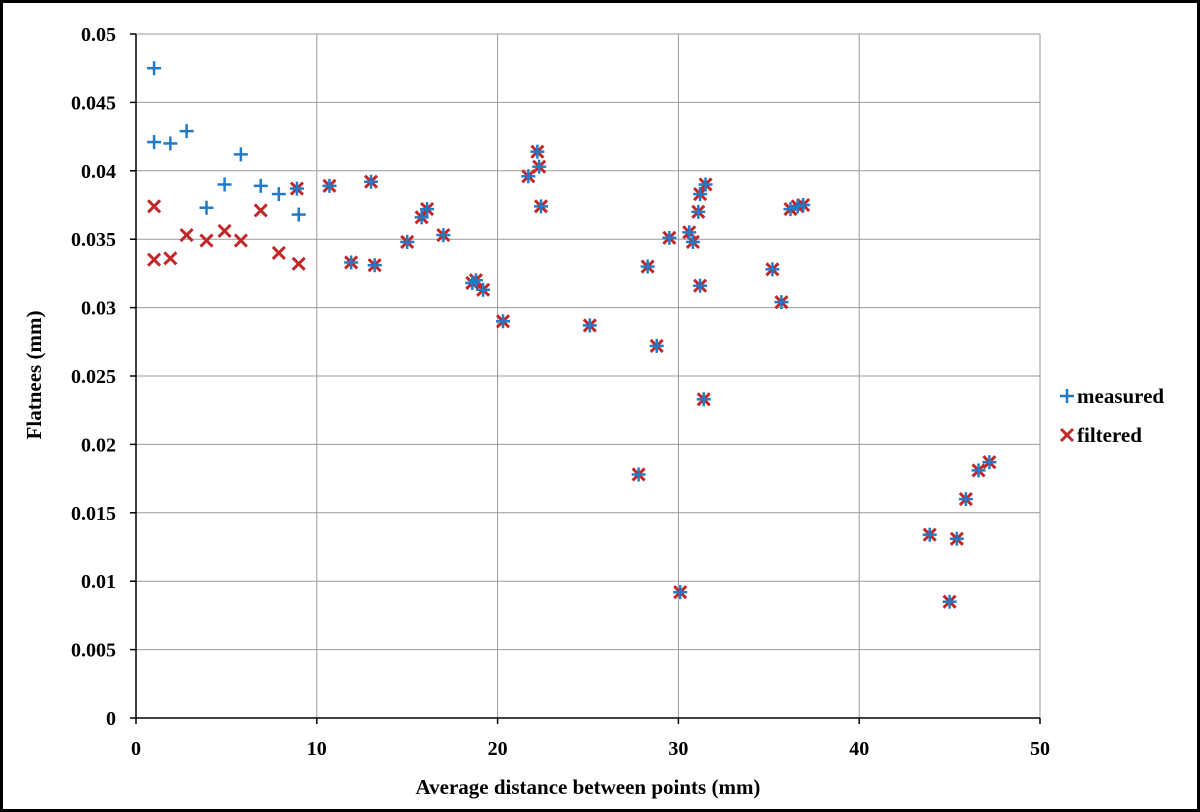  What do you see at coordinates (98, 309) in the screenshot?
I see `y-tick-label: 0.03` at bounding box center [98, 309].